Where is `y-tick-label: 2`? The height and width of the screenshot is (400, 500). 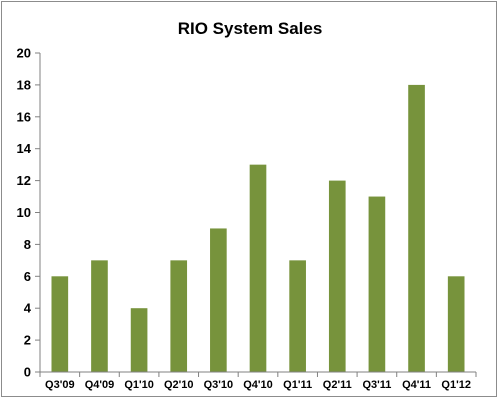
y-tick-label: 2 is located at coordinates (27, 340).